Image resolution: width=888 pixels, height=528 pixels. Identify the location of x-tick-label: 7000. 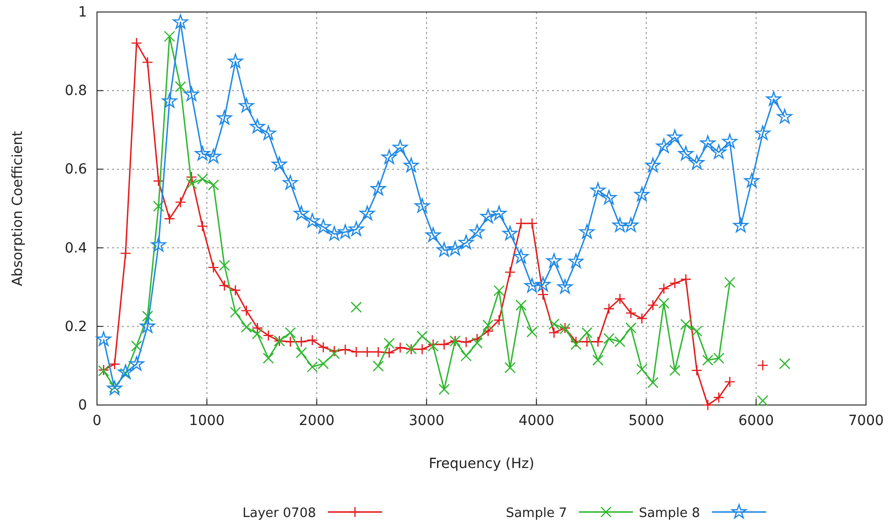
(866, 420).